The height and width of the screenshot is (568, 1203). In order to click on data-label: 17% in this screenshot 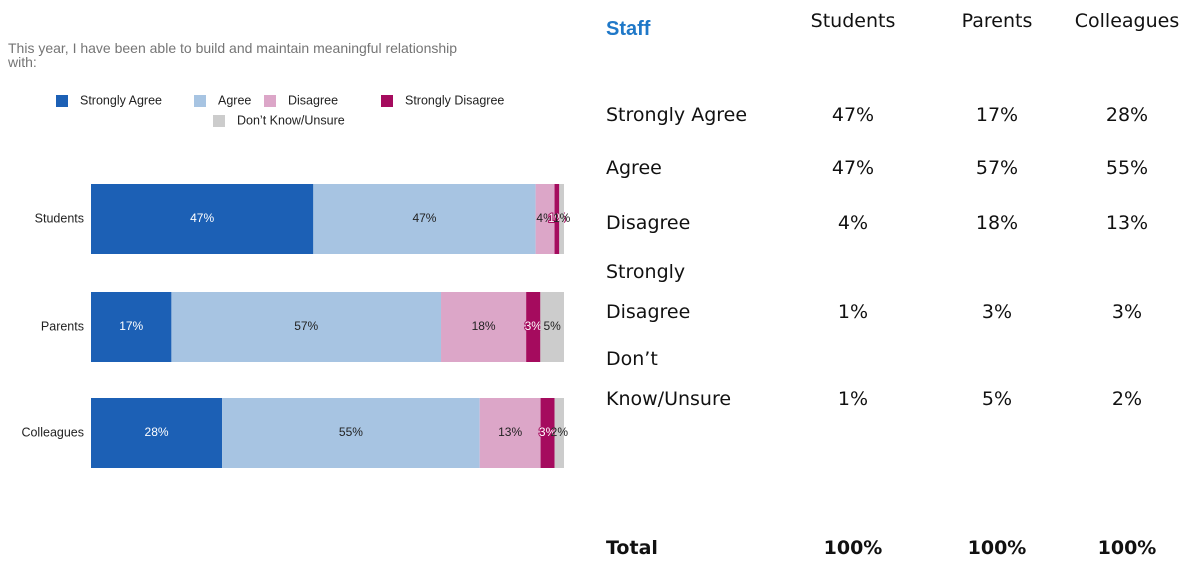, I will do `click(131, 326)`.